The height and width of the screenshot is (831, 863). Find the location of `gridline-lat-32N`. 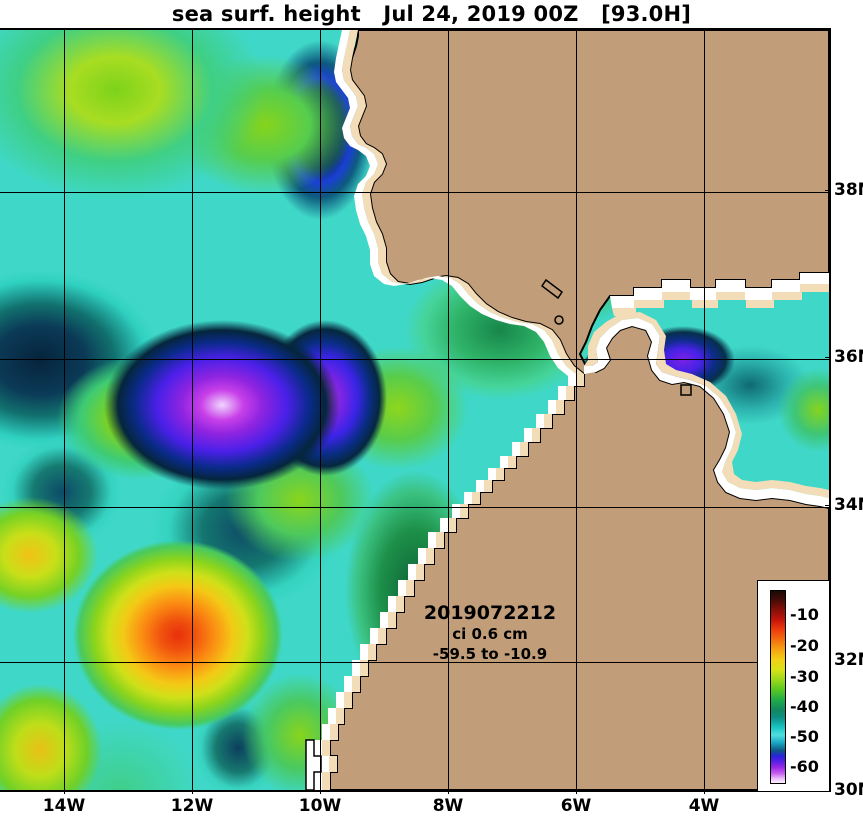

gridline-lat-32N is located at coordinates (414, 662).